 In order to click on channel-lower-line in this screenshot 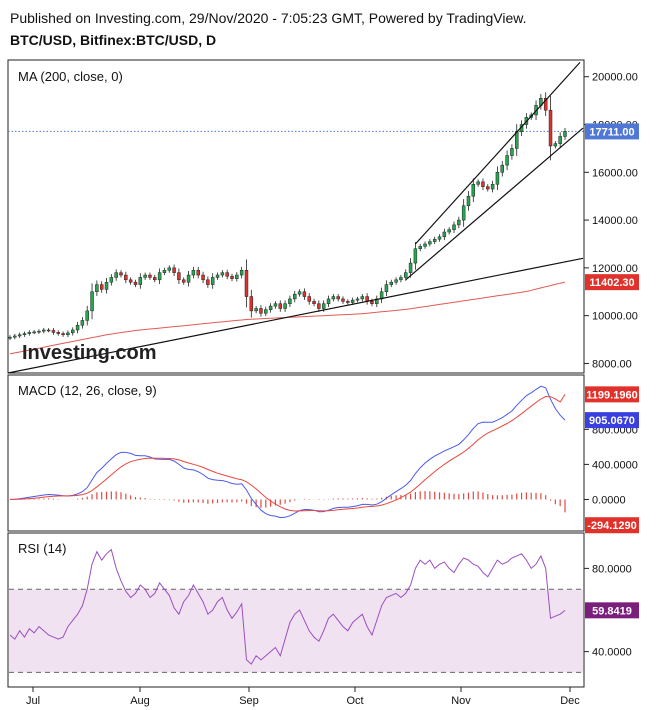, I will do `click(494, 204)`.